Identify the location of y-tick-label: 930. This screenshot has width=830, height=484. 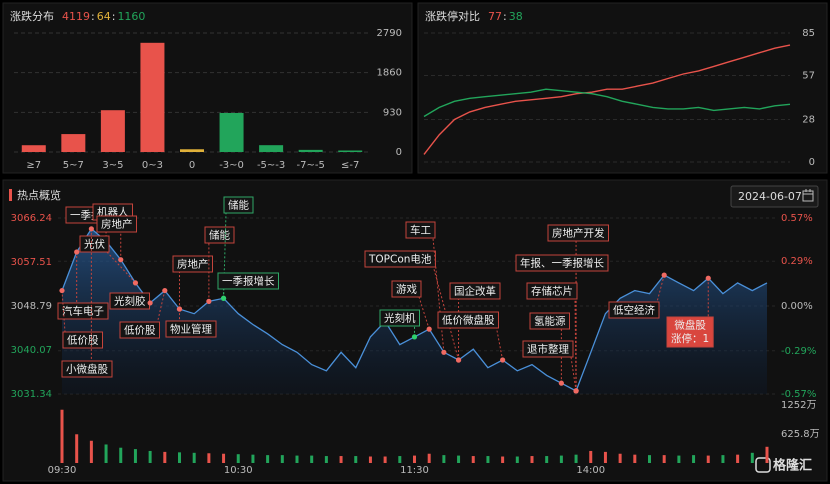
(392, 112).